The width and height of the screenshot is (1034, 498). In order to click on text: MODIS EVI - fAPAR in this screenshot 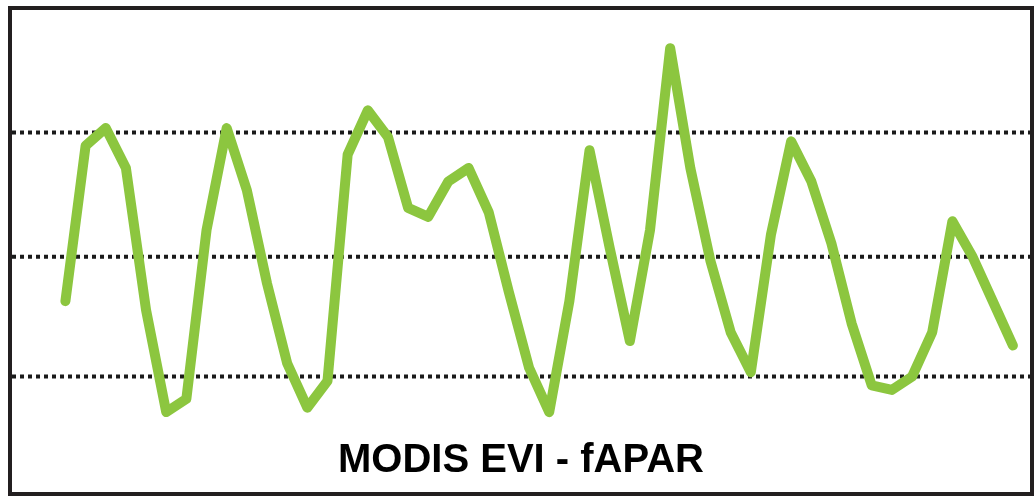, I will do `click(521, 458)`.